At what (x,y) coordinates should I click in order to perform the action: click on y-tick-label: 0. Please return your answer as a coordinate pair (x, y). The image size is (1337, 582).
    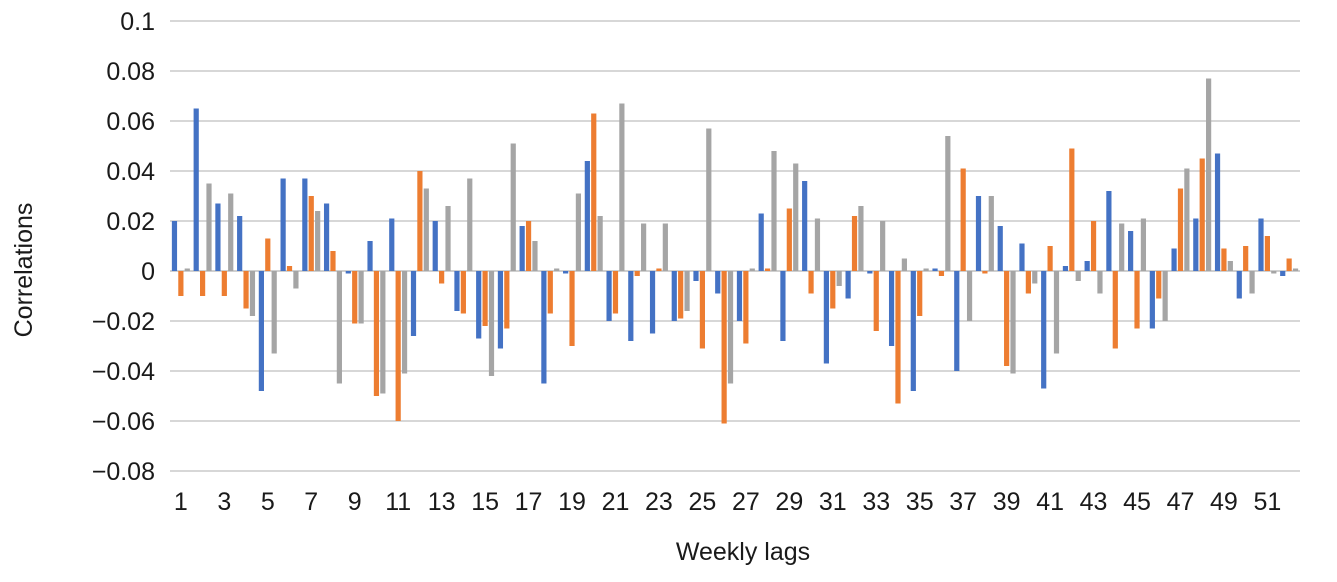
    Looking at the image, I should click on (148, 272).